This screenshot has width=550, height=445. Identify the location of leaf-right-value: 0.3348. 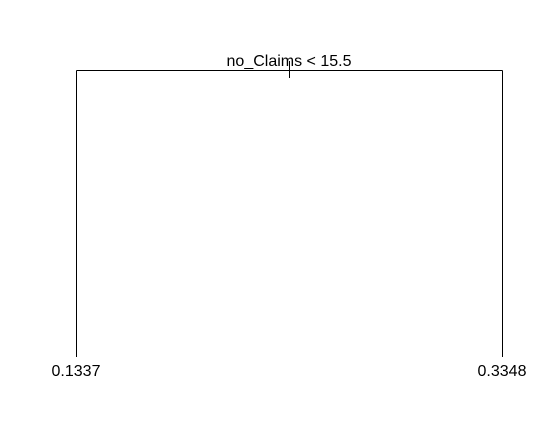
(502, 371).